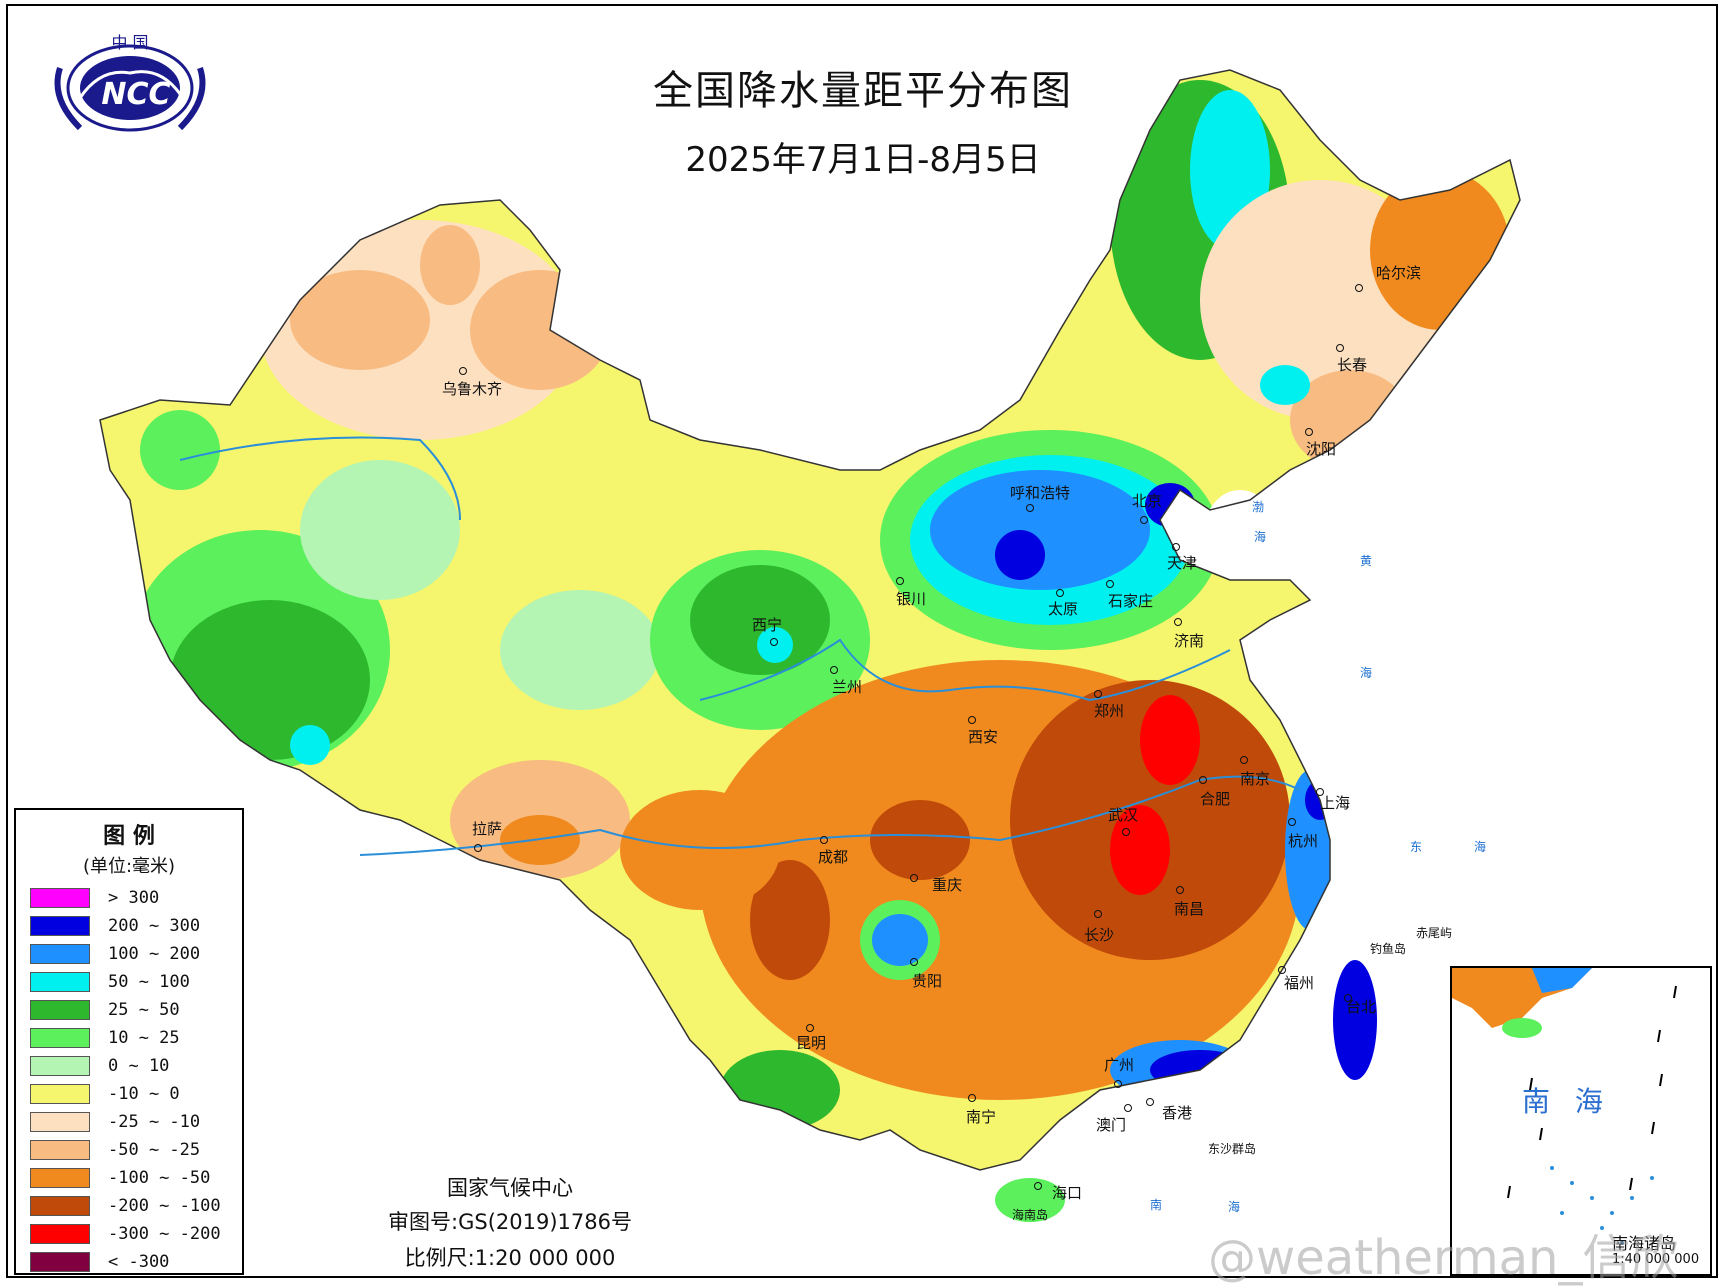  I want to click on legend-label: > 300, so click(134, 898).